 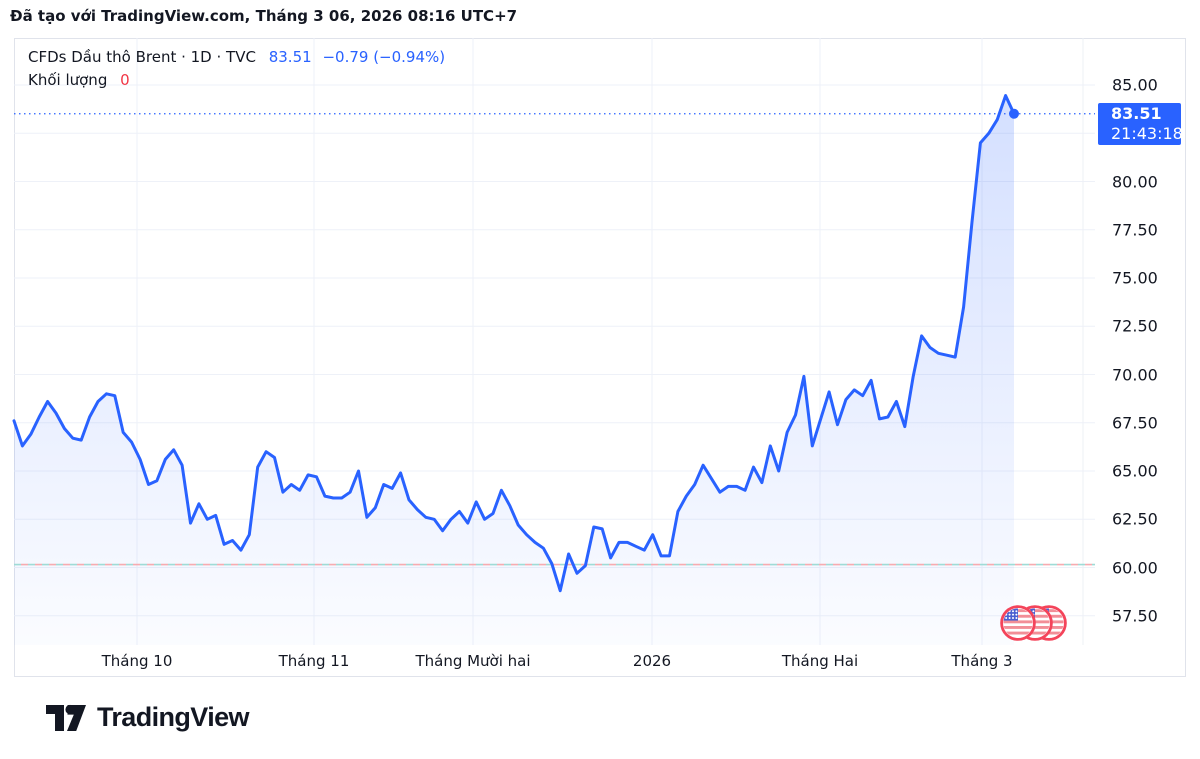 I want to click on symbol-title: CFDs Dầu thô Brent · 1D · TVC, so click(x=142, y=57).